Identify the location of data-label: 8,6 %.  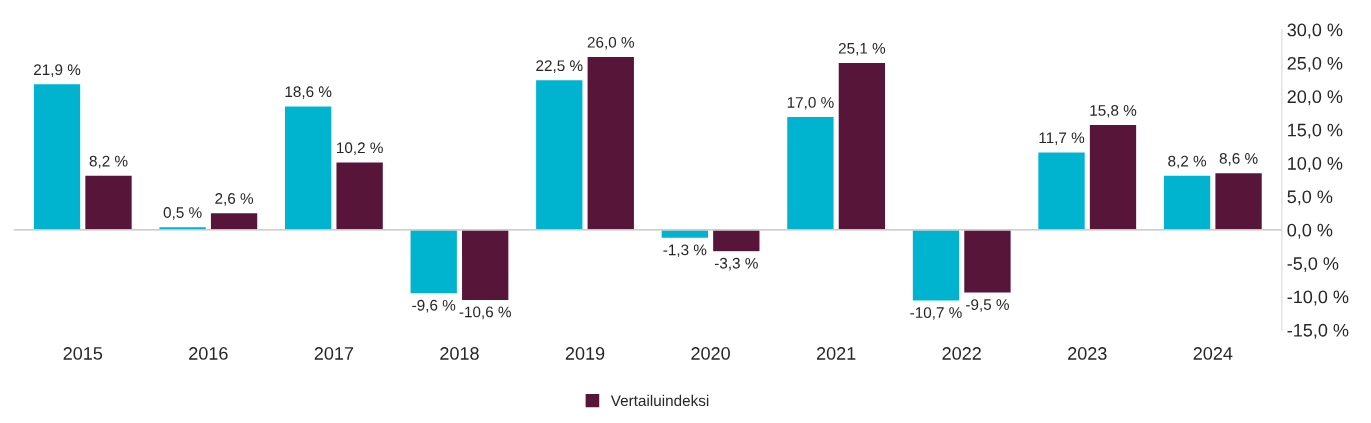
(1238, 159).